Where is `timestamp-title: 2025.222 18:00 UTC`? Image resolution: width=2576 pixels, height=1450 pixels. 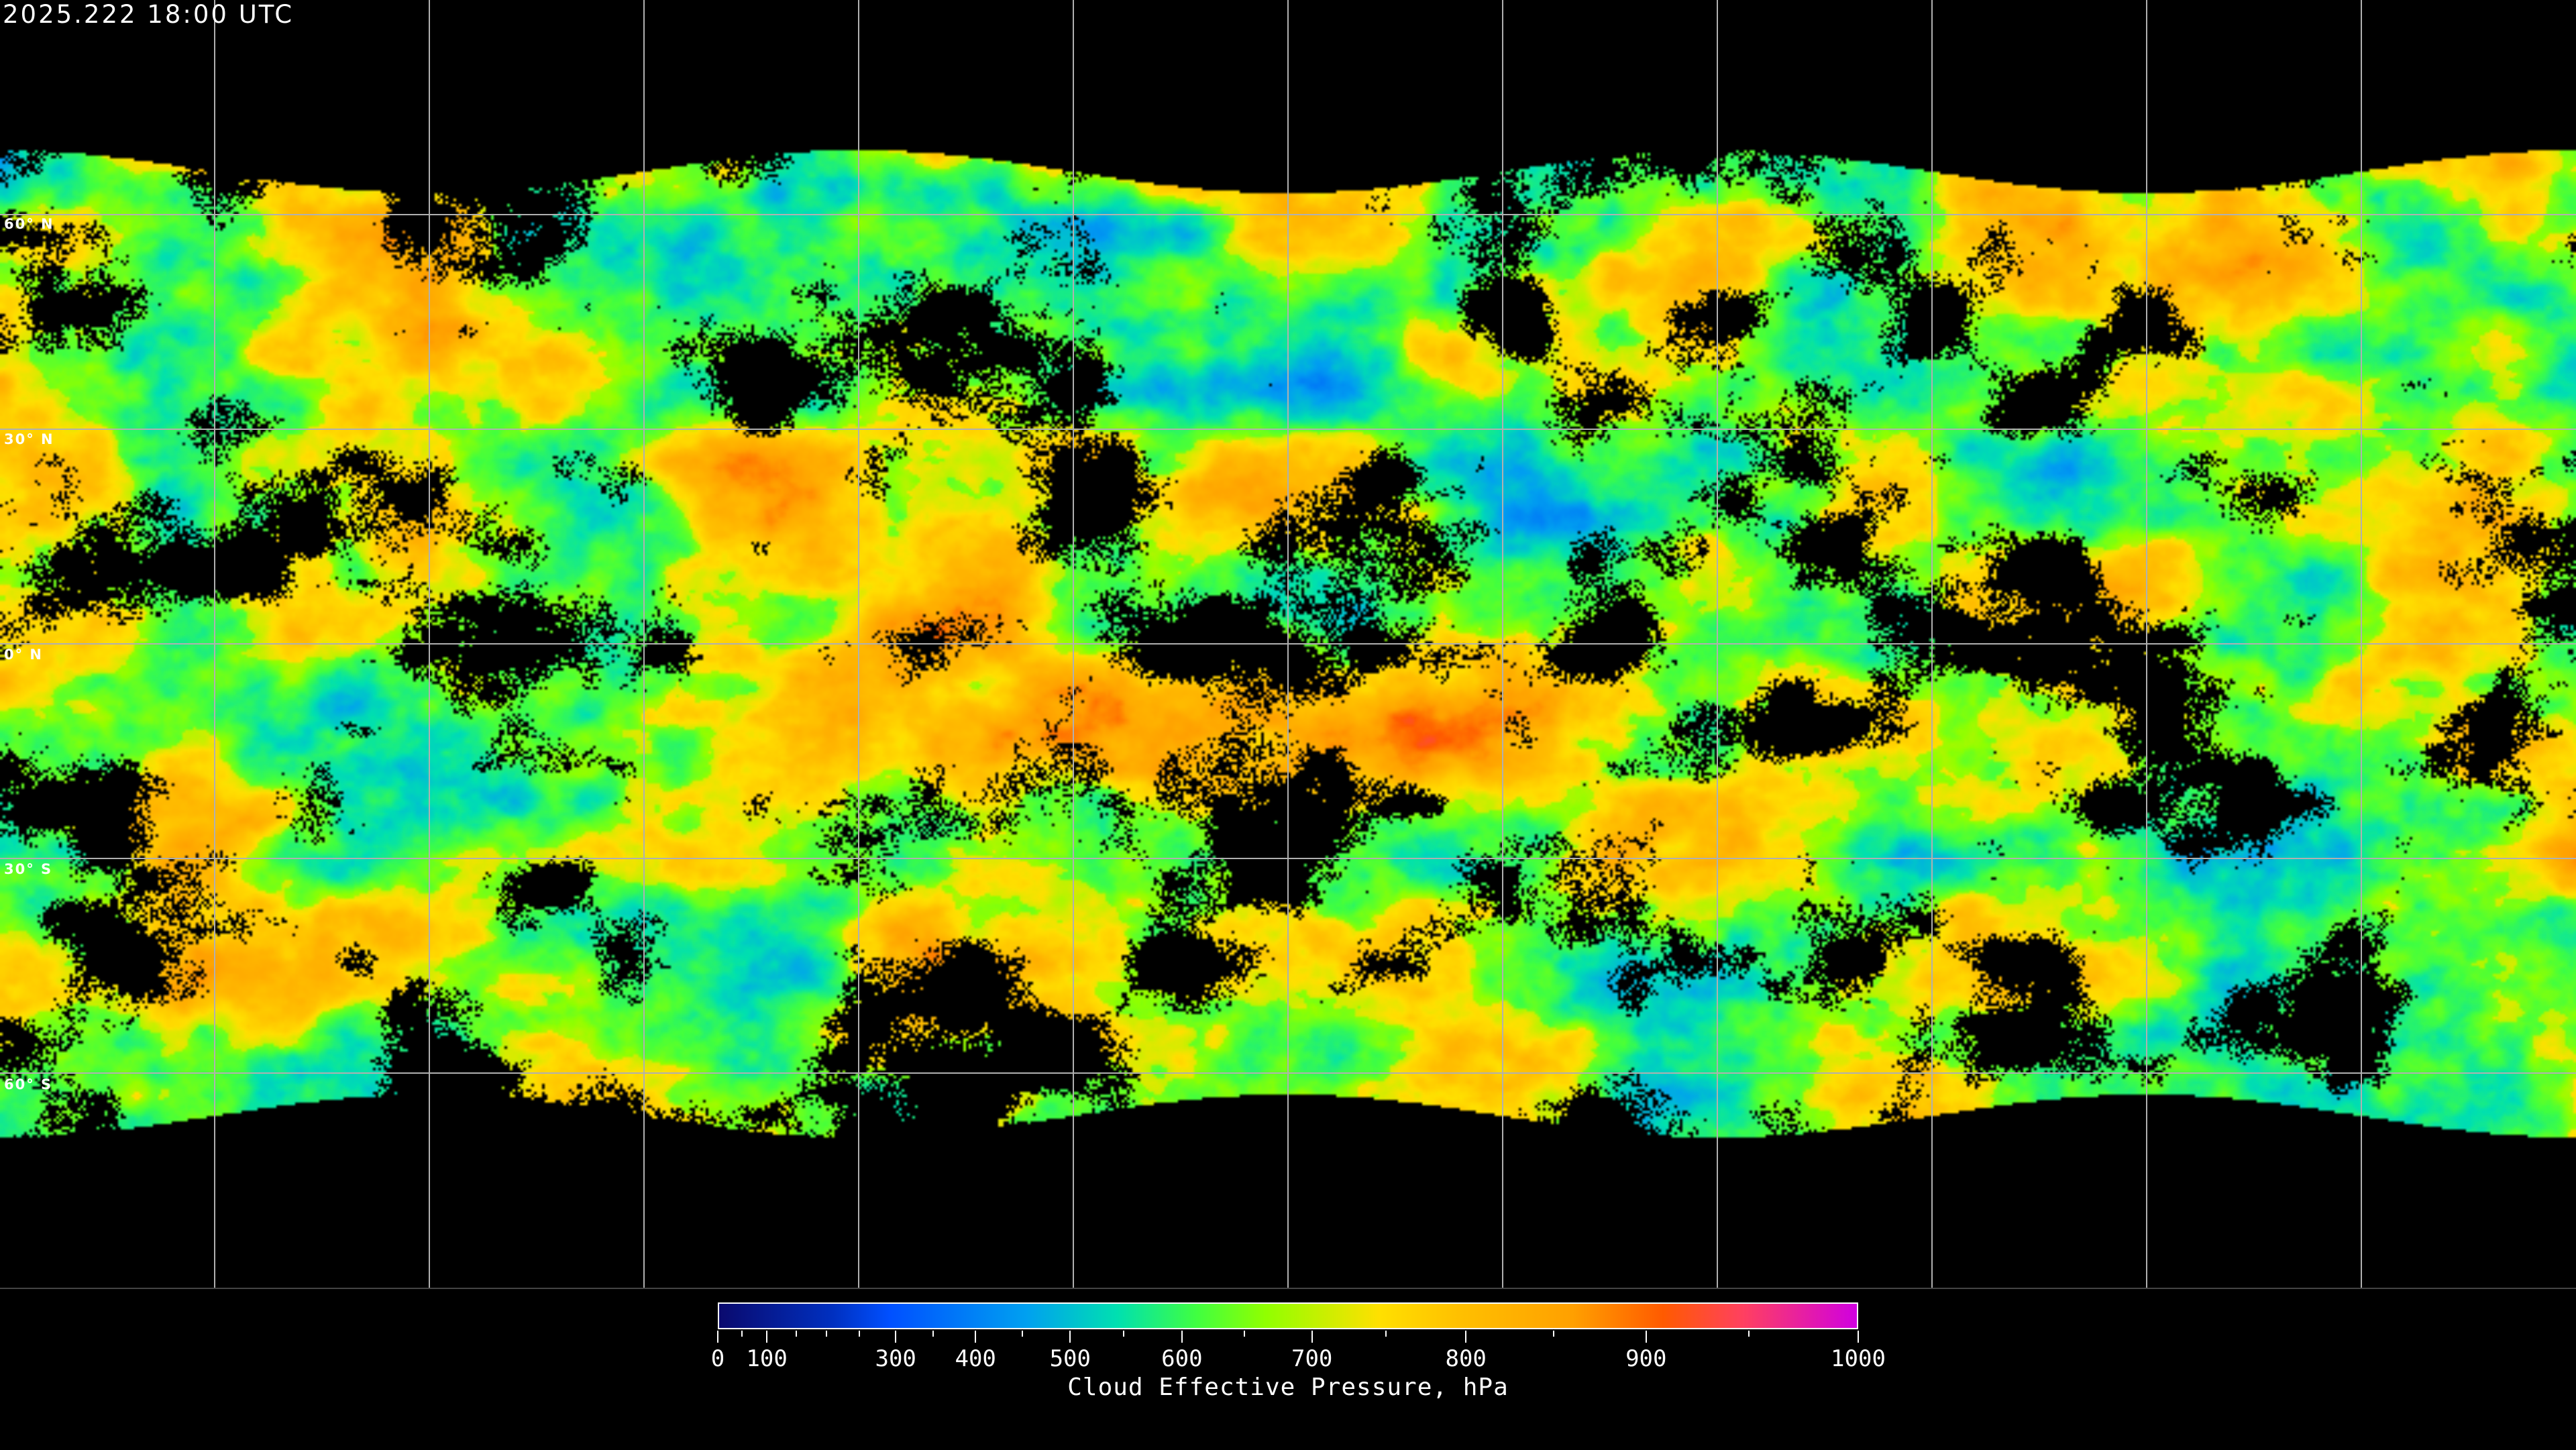 timestamp-title: 2025.222 18:00 UTC is located at coordinates (148, 14).